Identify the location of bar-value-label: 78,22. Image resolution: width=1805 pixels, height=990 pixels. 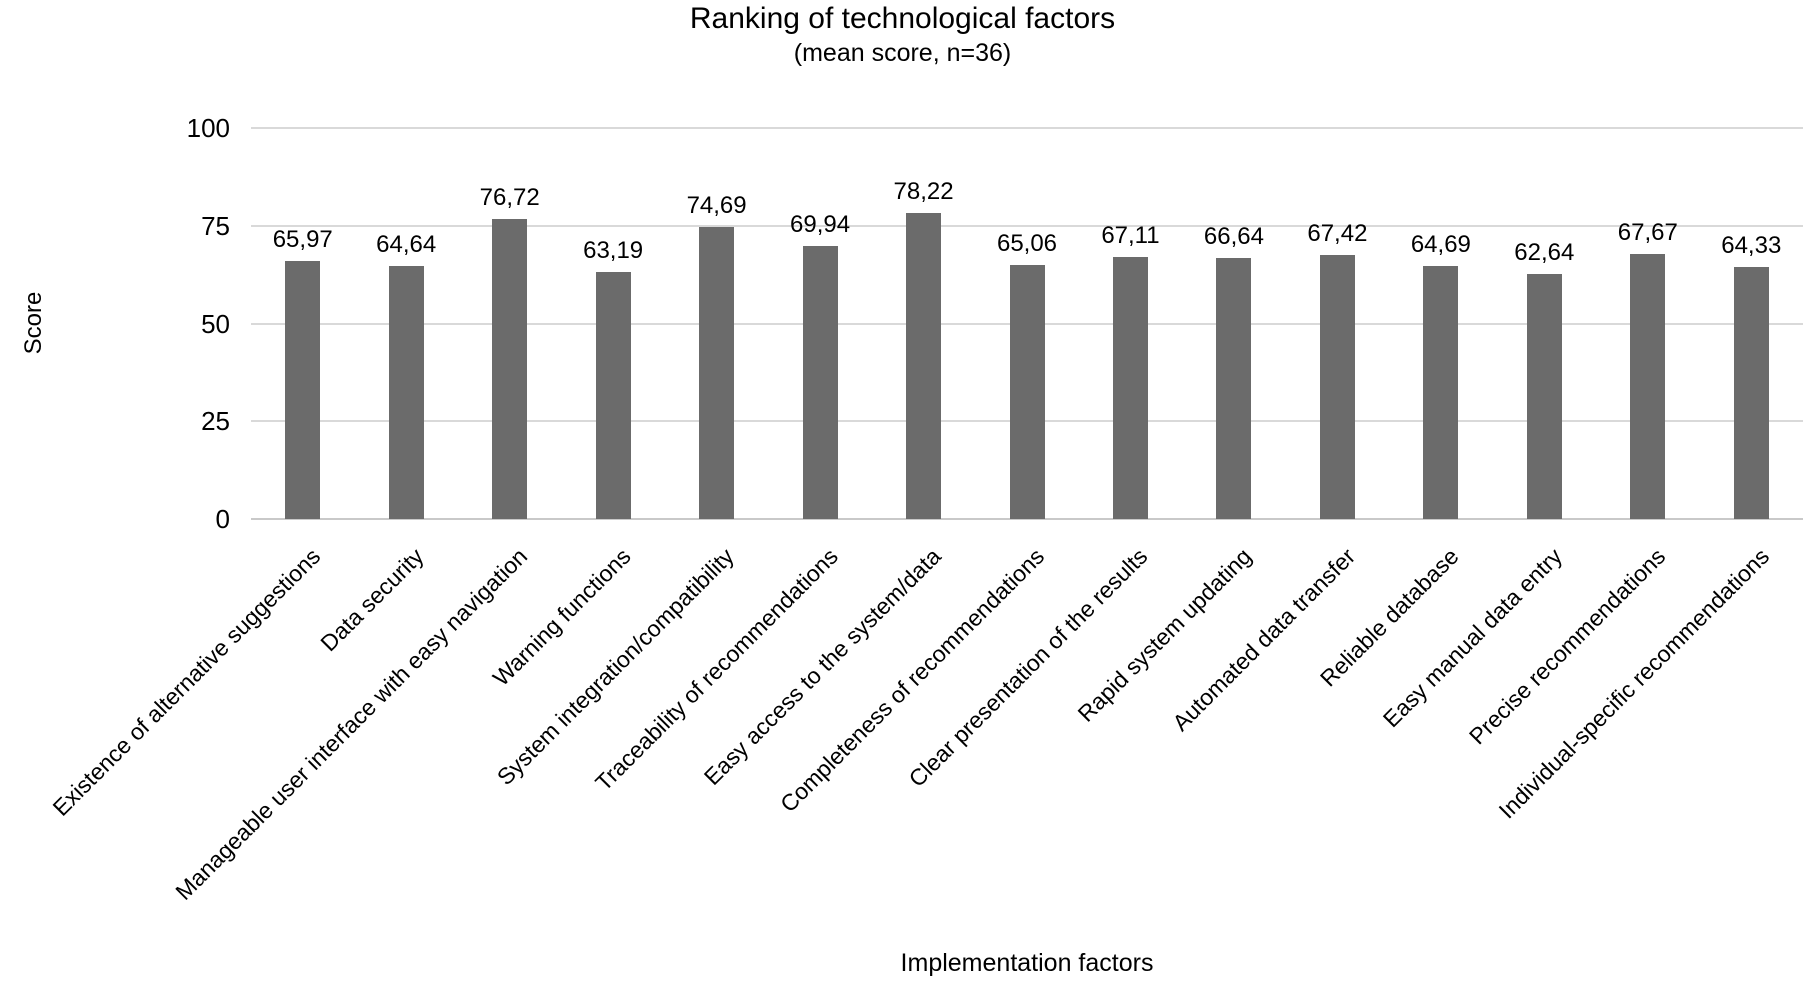
(923, 192).